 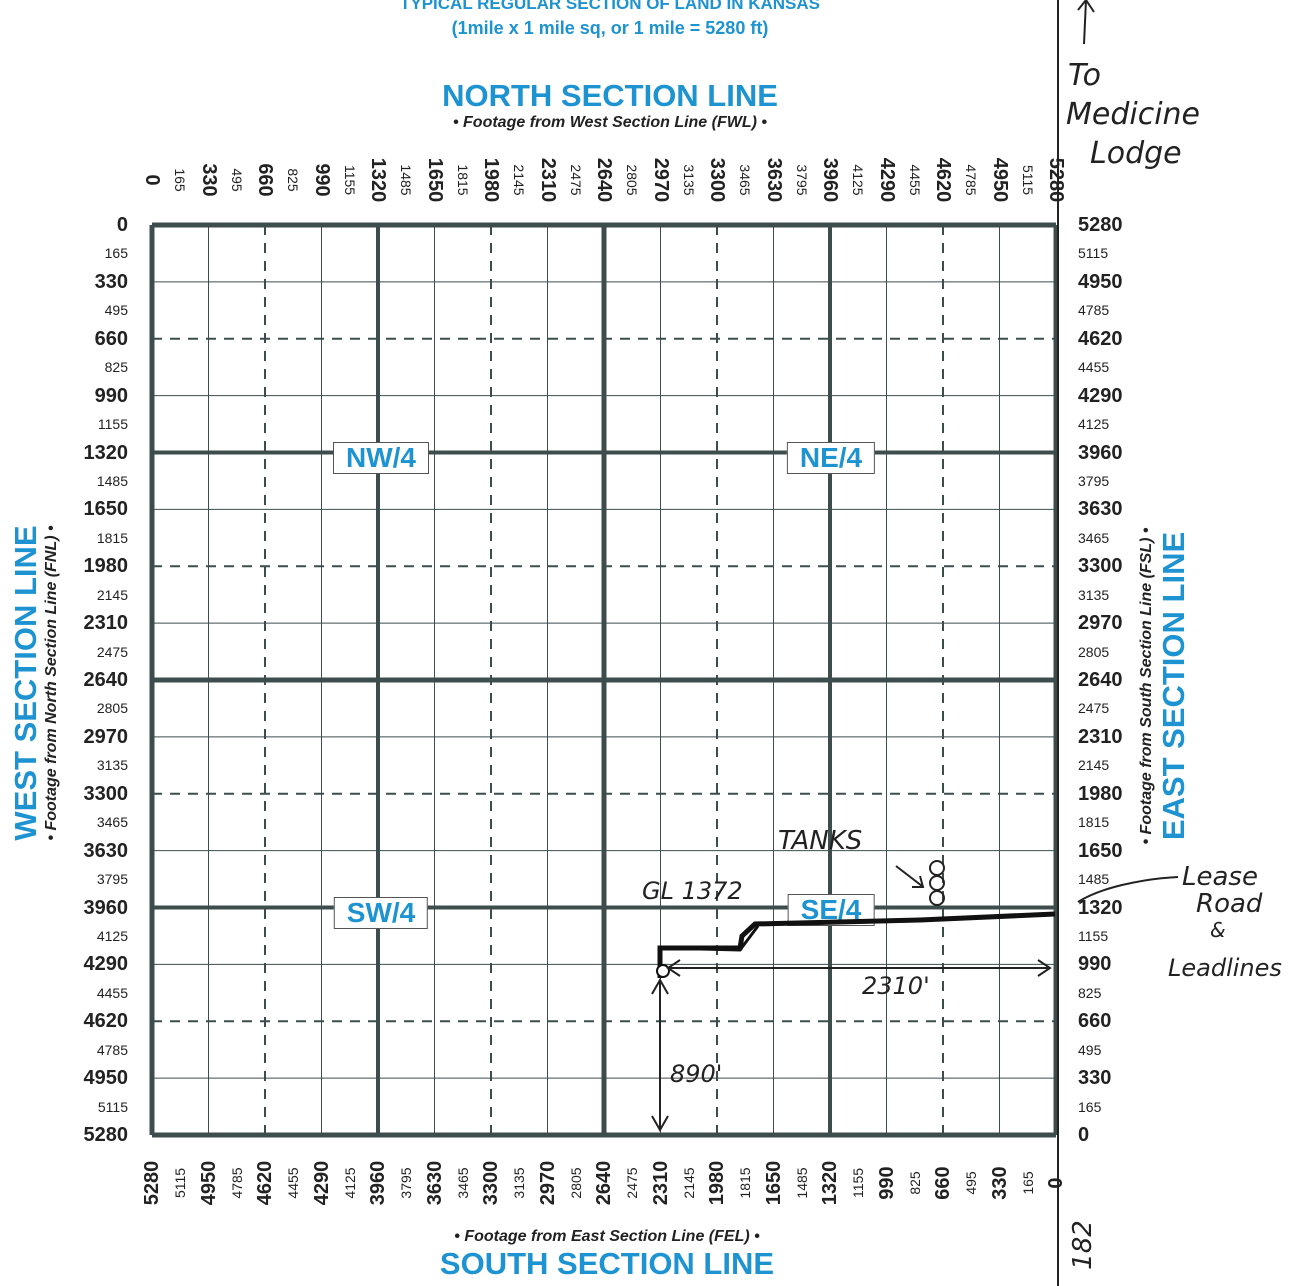 I want to click on annotation-to: To, so click(x=1084, y=75).